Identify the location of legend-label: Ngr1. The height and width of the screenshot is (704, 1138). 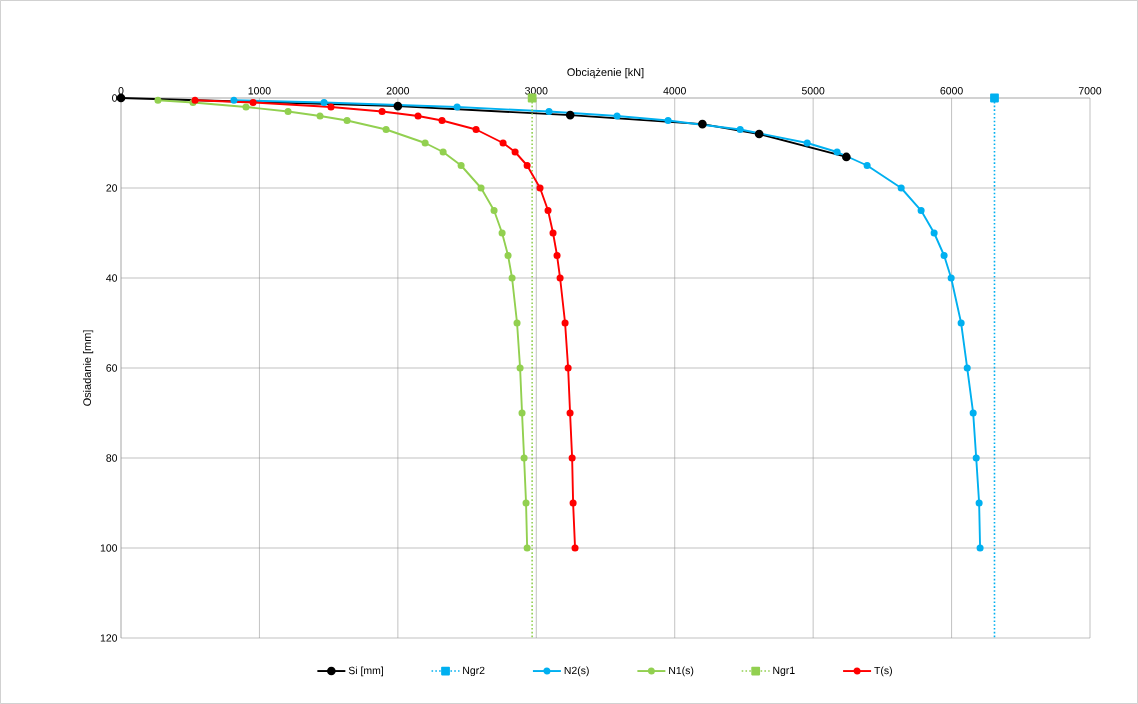
(784, 671).